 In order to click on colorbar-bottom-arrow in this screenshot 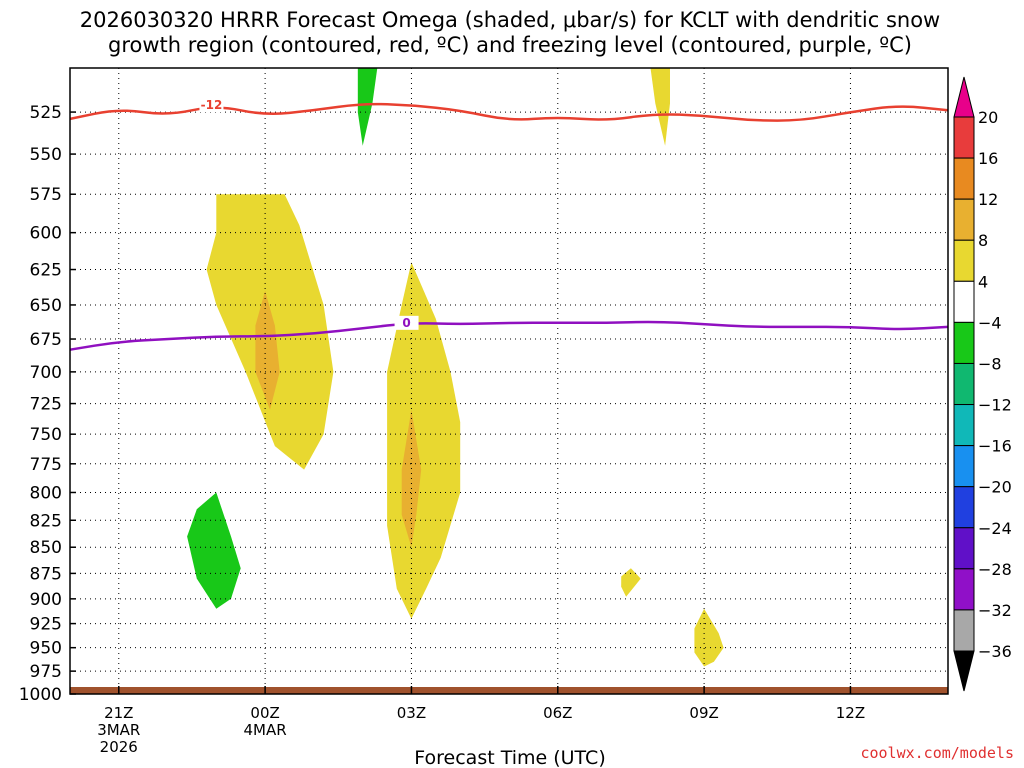, I will do `click(964, 671)`.